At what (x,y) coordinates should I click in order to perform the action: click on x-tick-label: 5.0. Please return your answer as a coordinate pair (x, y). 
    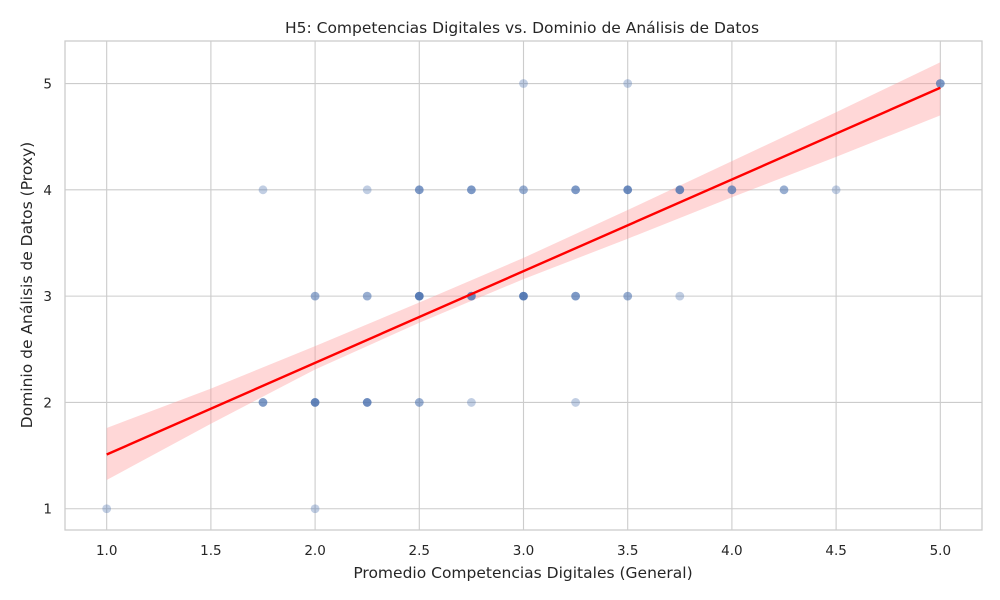
    Looking at the image, I should click on (940, 551).